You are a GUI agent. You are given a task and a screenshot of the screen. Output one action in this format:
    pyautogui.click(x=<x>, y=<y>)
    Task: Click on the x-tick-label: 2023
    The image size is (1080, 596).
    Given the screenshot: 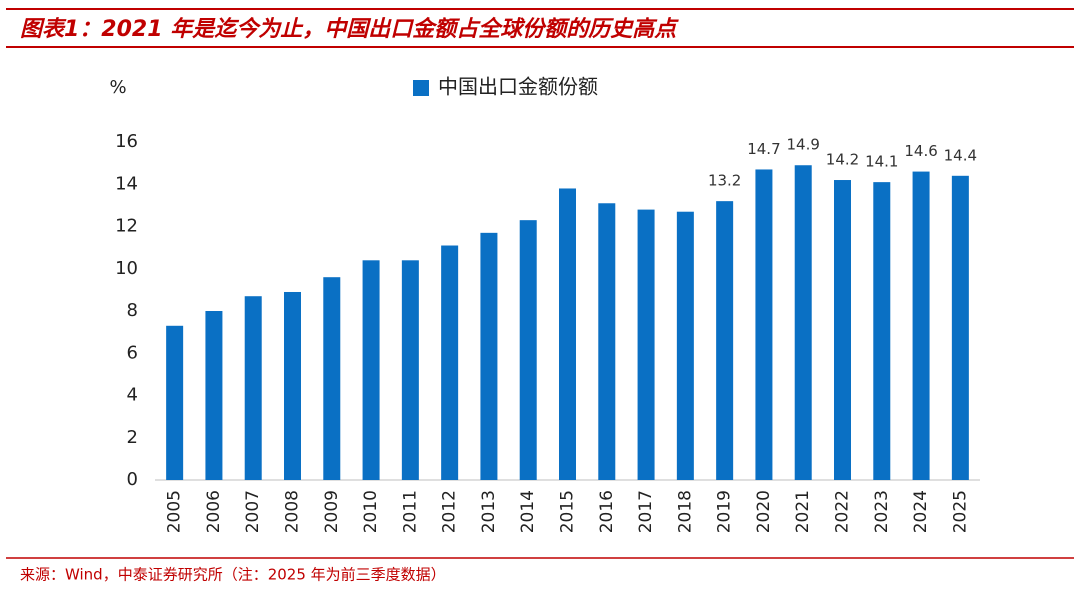 What is the action you would take?
    pyautogui.click(x=882, y=511)
    